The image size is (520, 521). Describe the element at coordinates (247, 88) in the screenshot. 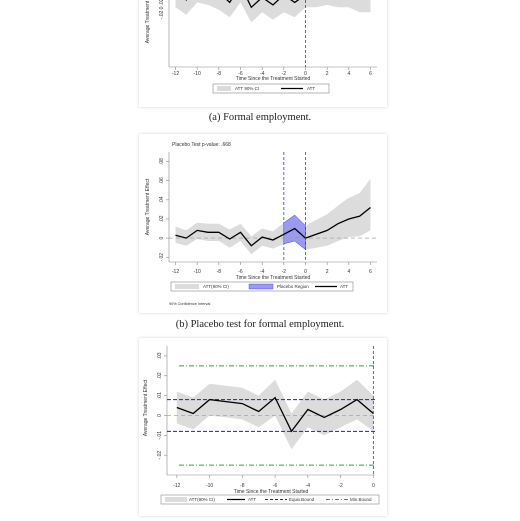

I see `legend-ci-label: ATT 90% CI` at that location.